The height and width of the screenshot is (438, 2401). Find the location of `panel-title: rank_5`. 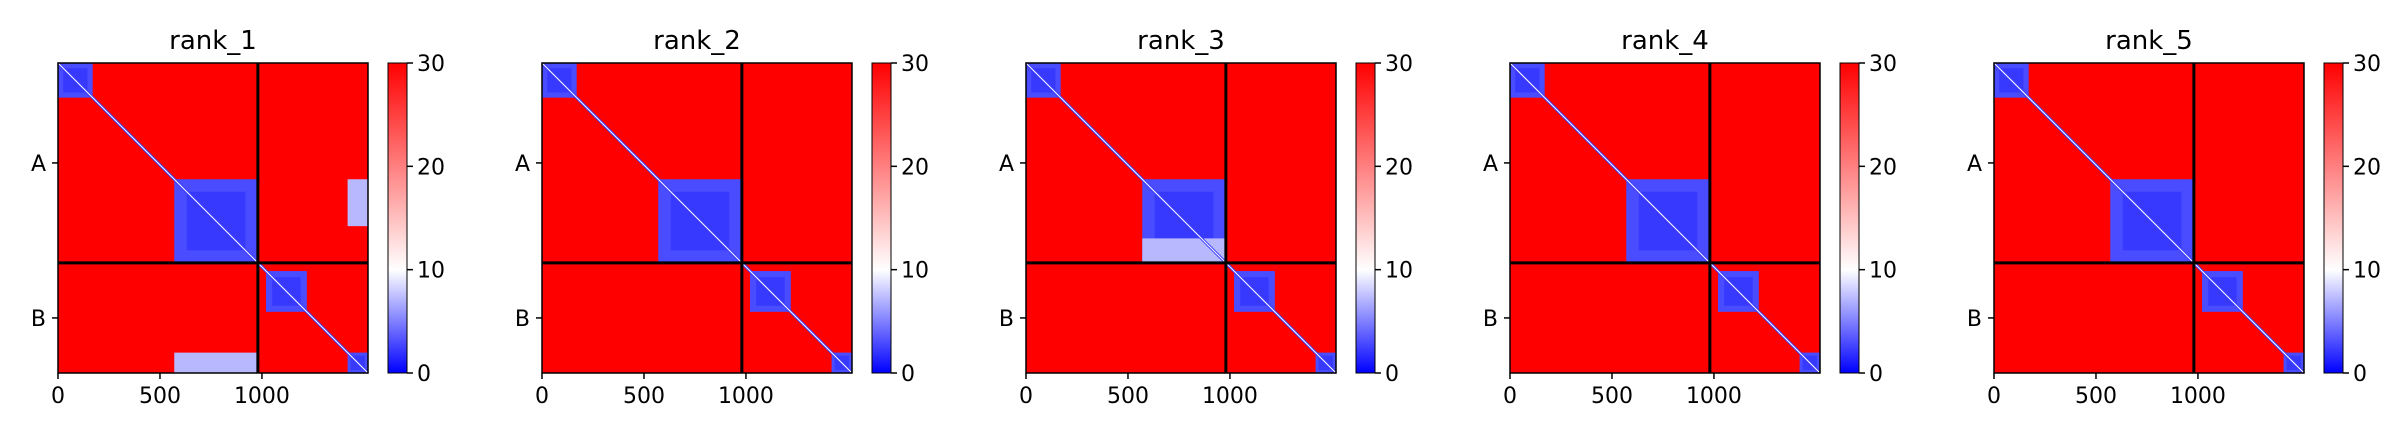

panel-title: rank_5 is located at coordinates (2149, 41).